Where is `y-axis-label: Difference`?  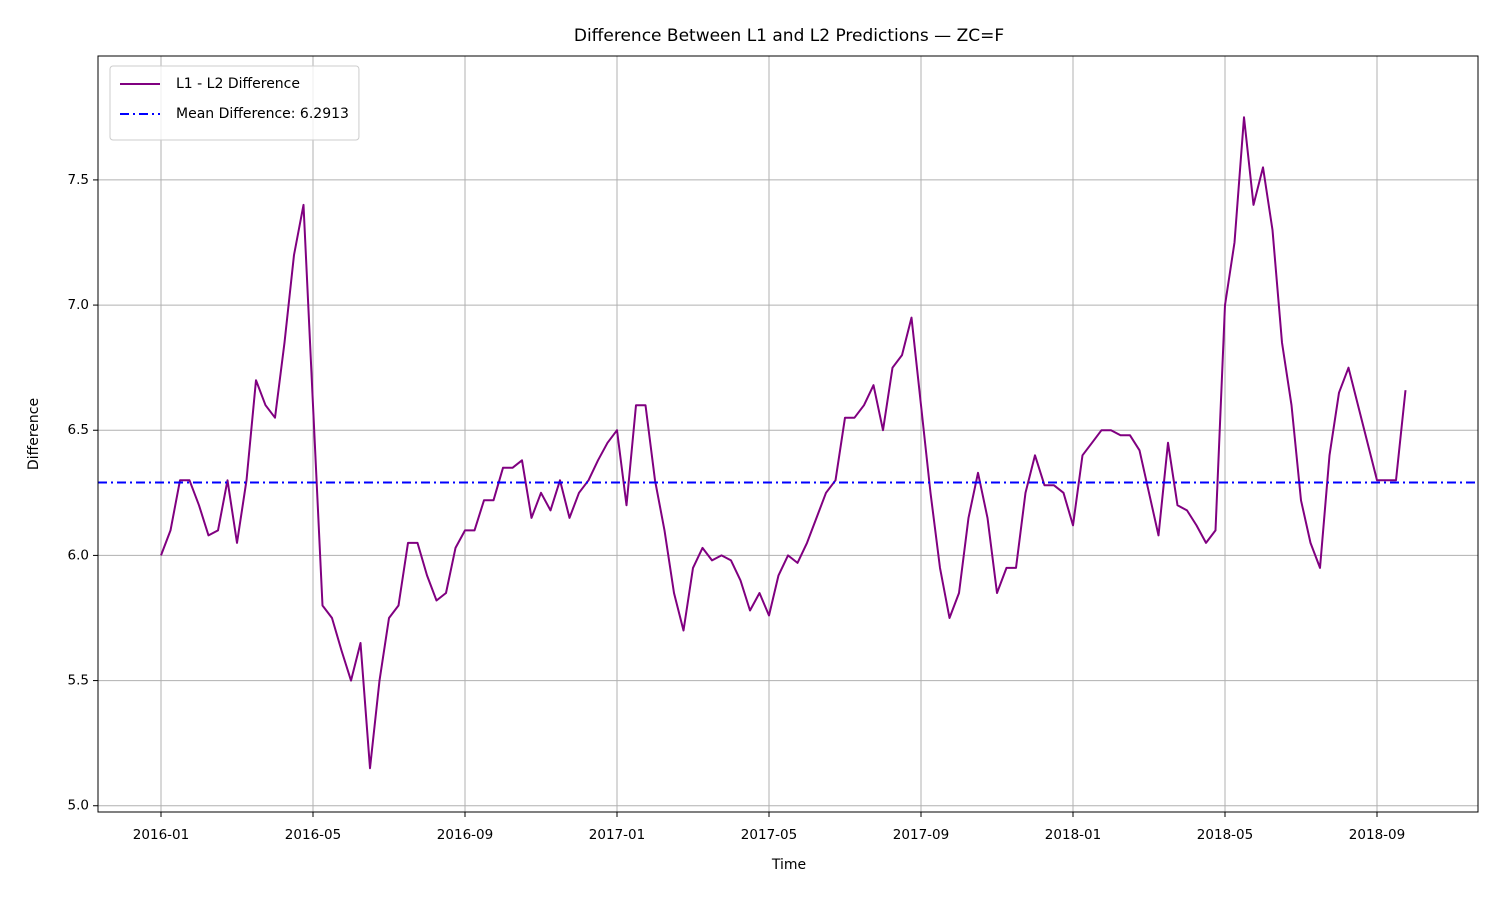
y-axis-label: Difference is located at coordinates (34, 434).